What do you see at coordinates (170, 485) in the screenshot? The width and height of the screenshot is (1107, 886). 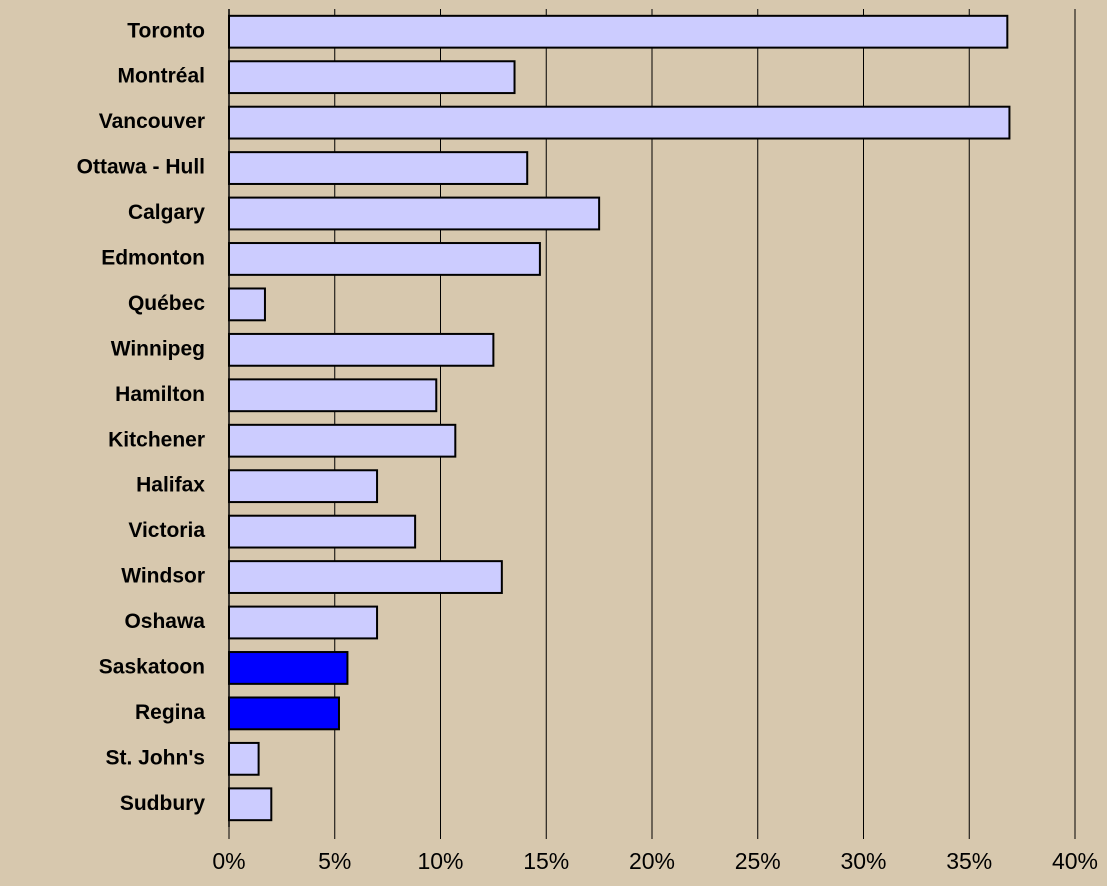 I see `y-tick-label: Halifax` at bounding box center [170, 485].